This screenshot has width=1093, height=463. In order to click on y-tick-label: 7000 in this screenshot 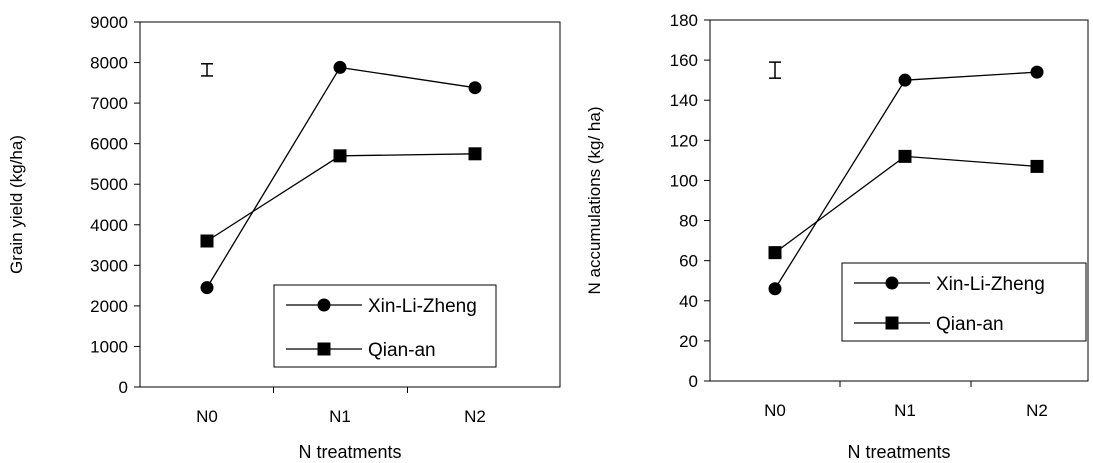, I will do `click(109, 103)`.